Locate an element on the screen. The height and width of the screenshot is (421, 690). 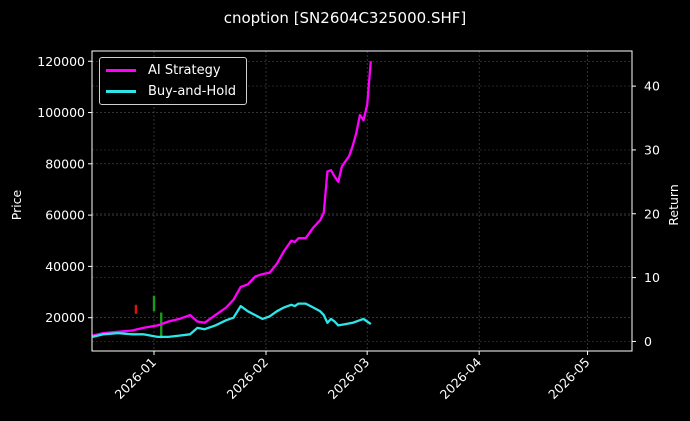
y-axis-right: 0 10 20 30 40 is located at coordinates (646, 214).